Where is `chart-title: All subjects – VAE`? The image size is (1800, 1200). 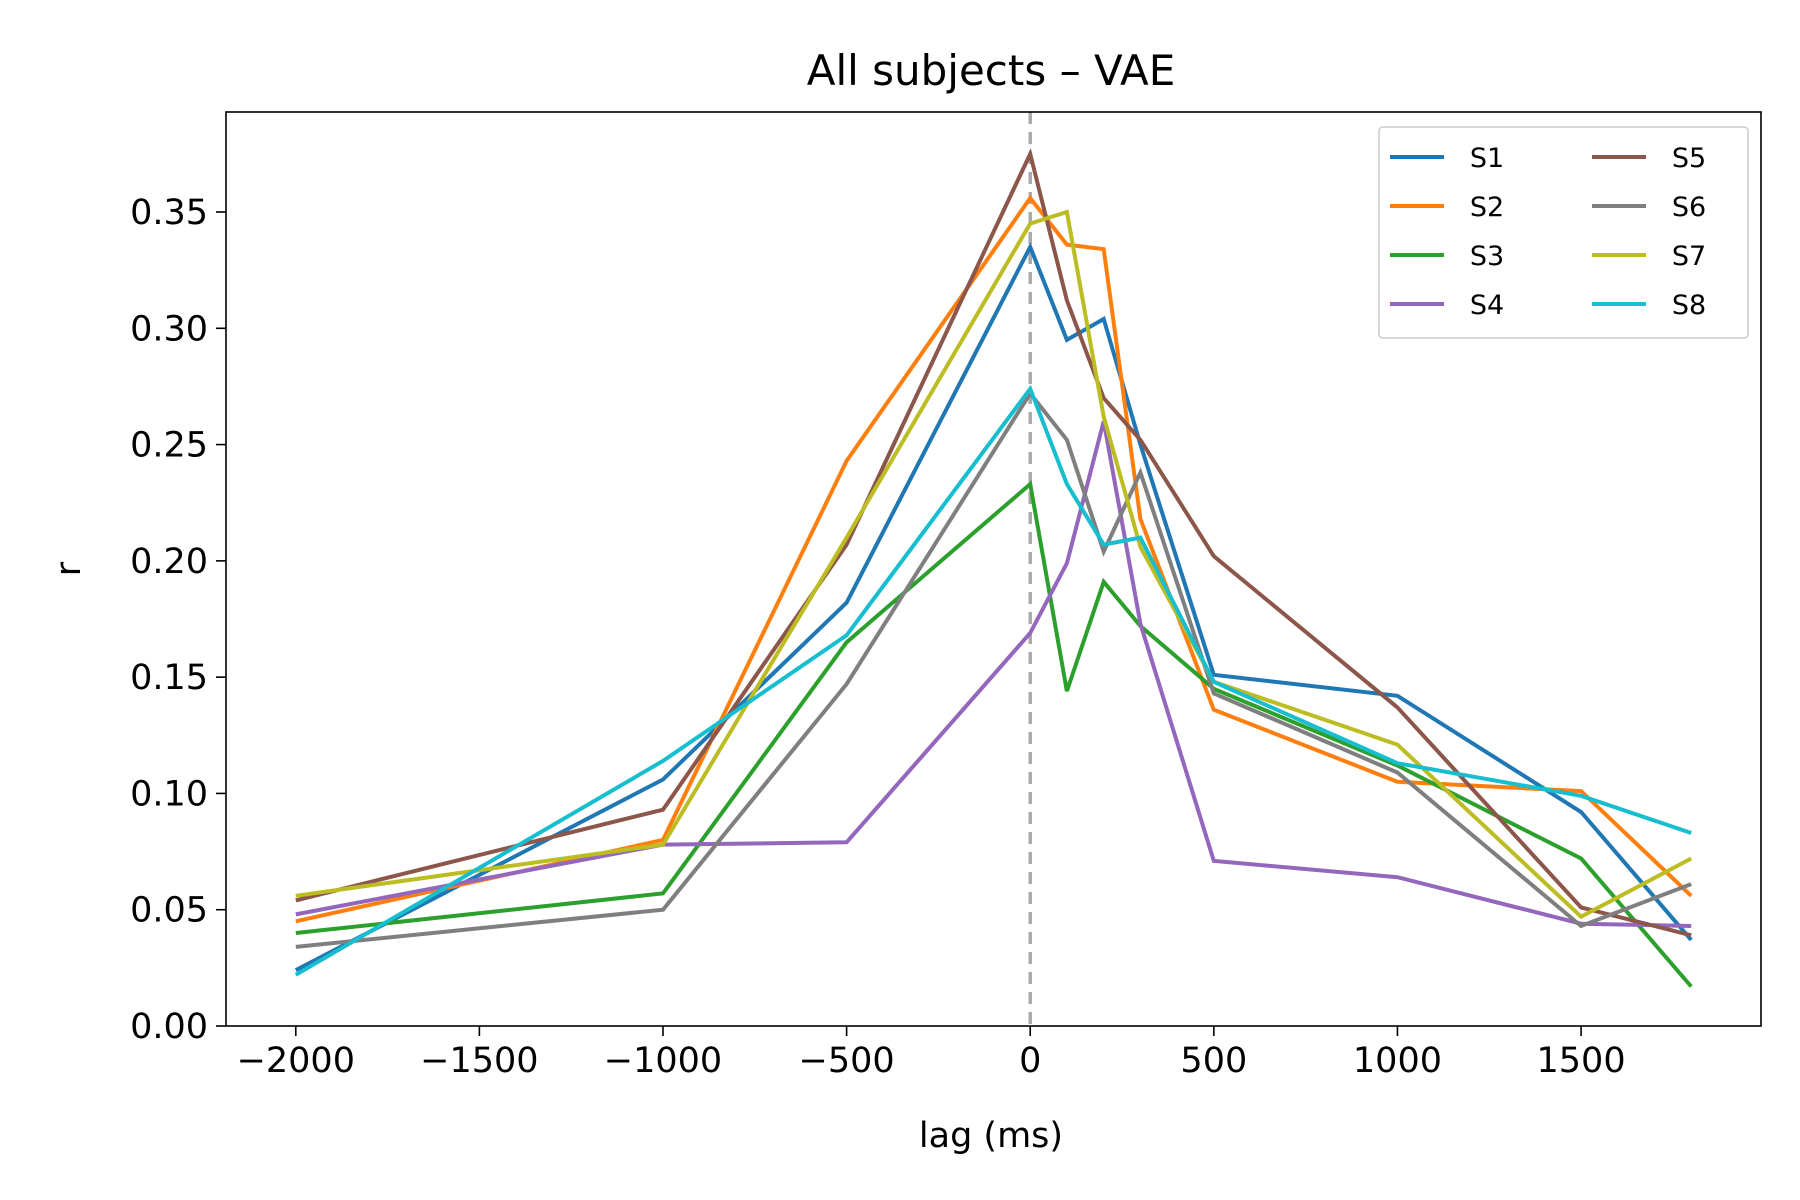
chart-title: All subjects – VAE is located at coordinates (991, 70).